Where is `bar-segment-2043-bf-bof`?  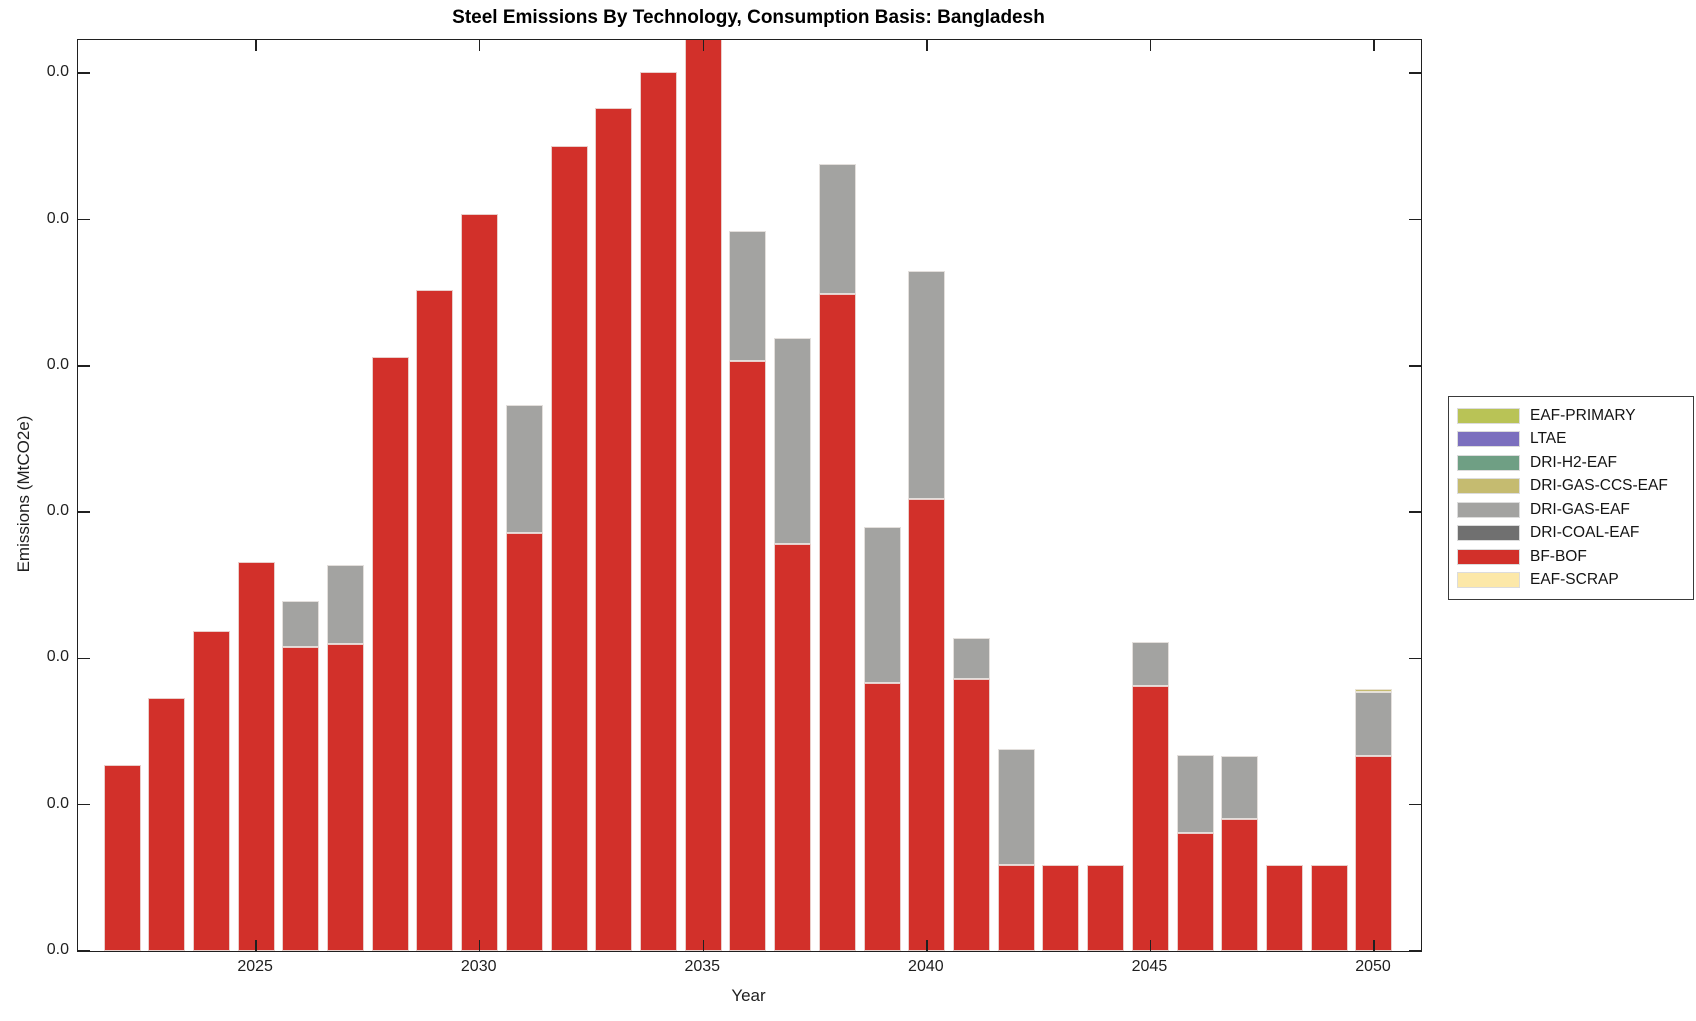
bar-segment-2043-bf-bof is located at coordinates (1061, 907).